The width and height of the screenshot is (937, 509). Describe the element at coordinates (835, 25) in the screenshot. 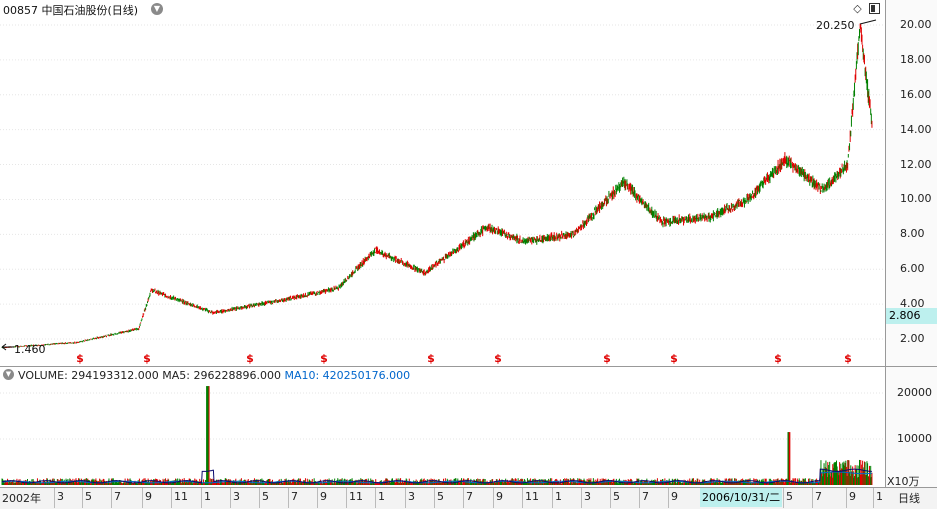

I see `high-price-annotation: 20.250` at that location.